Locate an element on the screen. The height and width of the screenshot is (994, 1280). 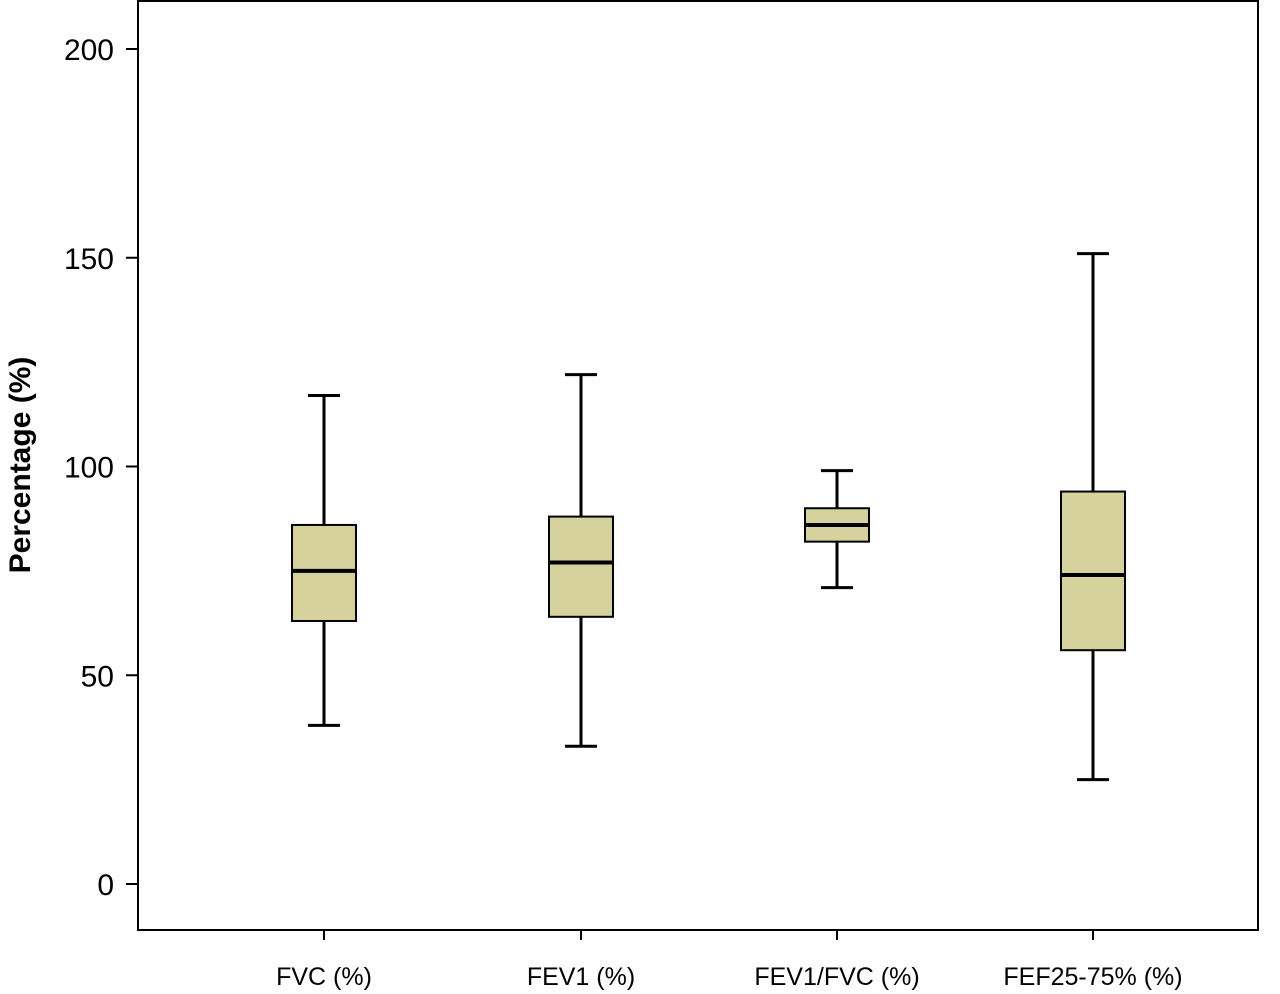
y-axis-title: Percentage (%) is located at coordinates (20, 465).